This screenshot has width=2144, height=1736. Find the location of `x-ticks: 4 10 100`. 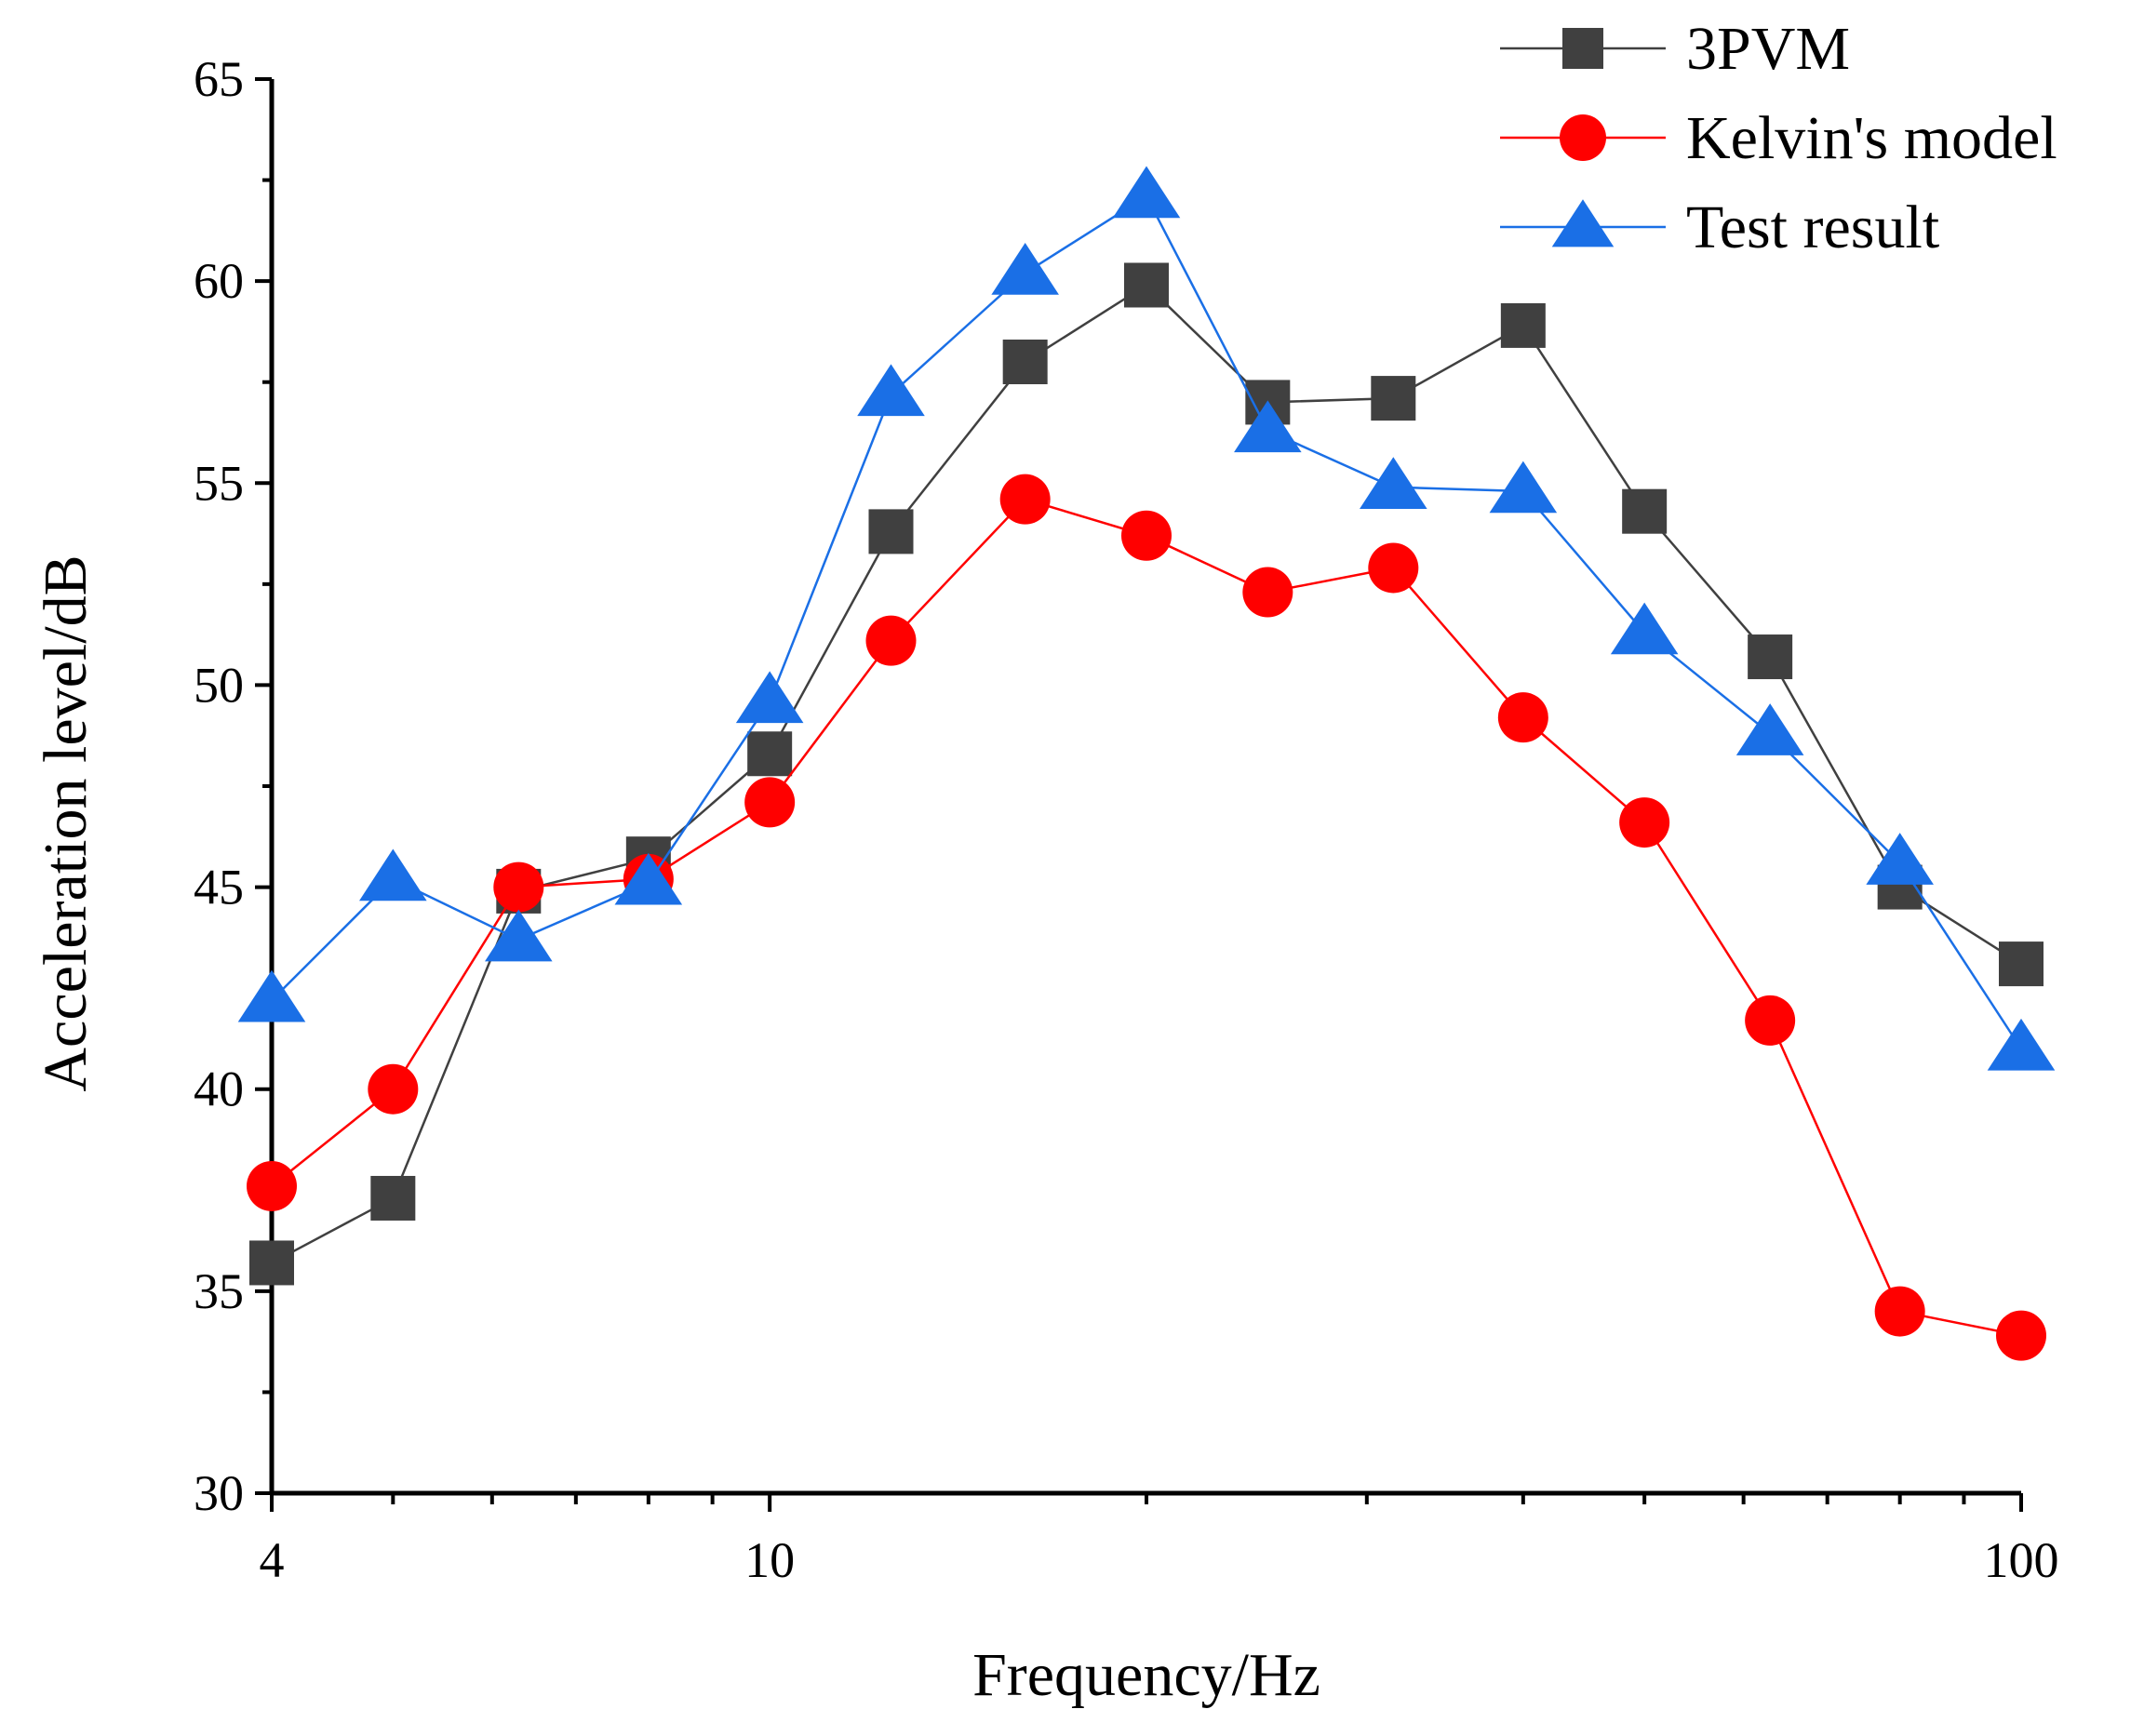

x-ticks: 4 10 100 is located at coordinates (1159, 1540).